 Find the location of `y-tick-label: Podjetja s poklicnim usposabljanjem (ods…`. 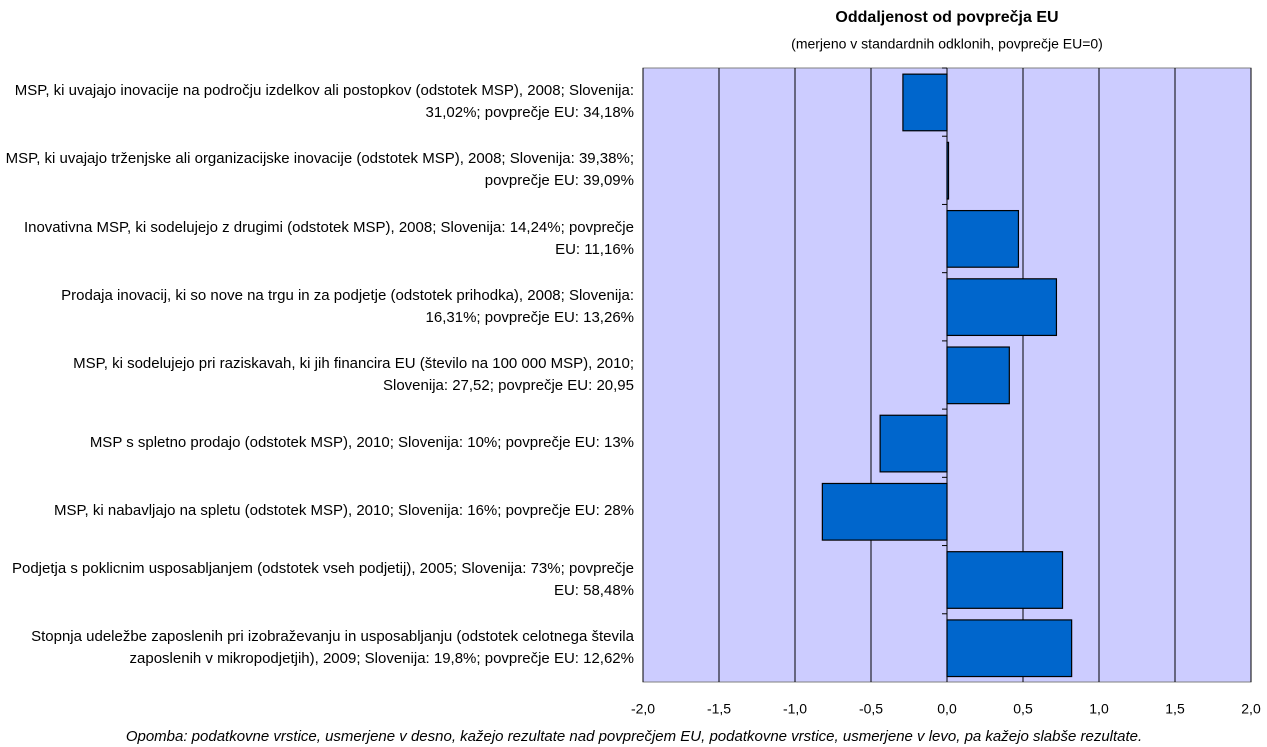

y-tick-label: Podjetja s poklicnim usposabljanjem (ods… is located at coordinates (322, 579).